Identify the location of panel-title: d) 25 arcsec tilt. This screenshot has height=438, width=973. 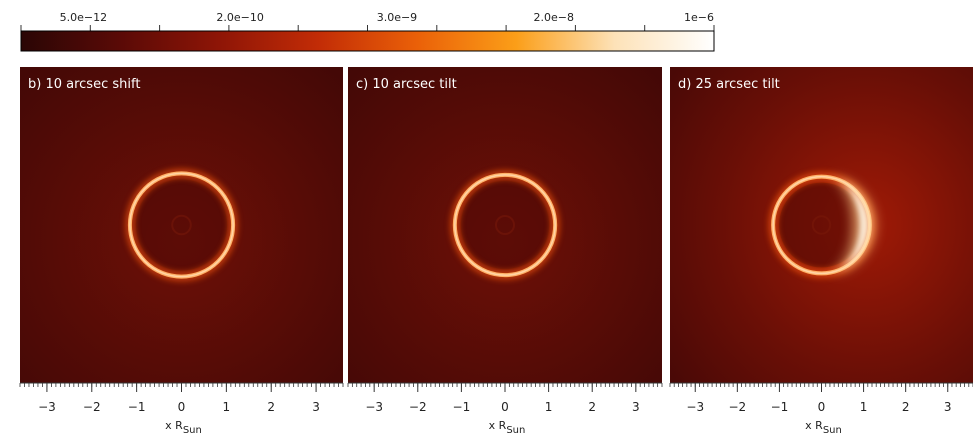
(729, 84).